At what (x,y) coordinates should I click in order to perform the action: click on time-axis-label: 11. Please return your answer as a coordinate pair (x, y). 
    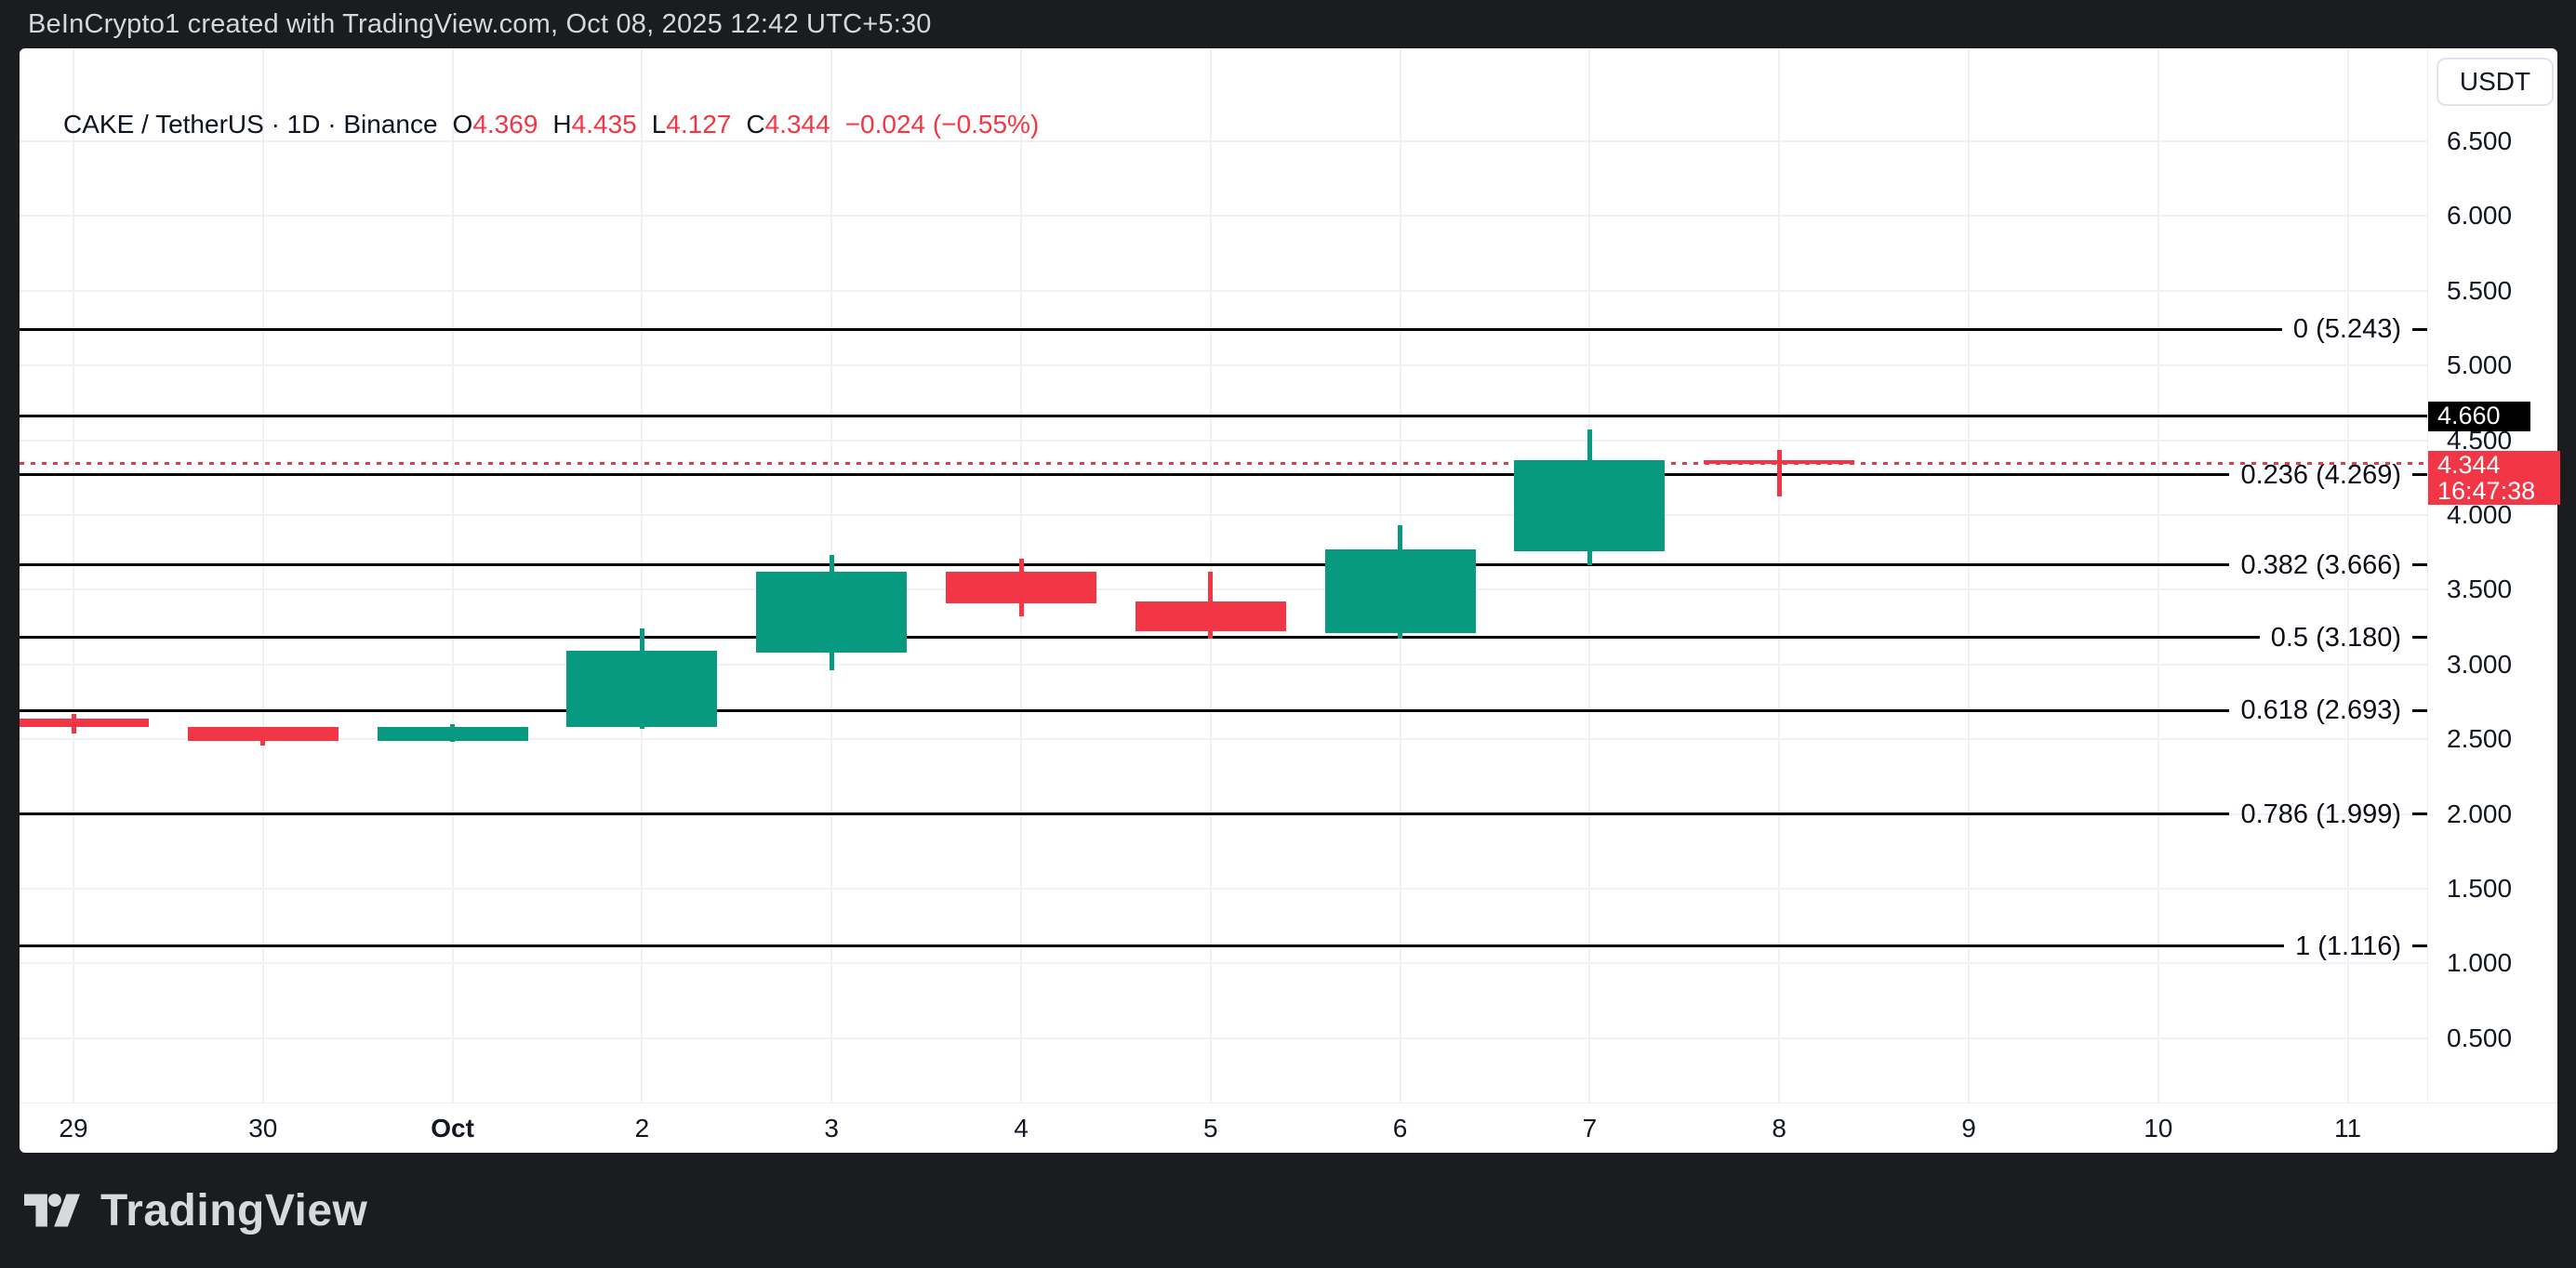
    Looking at the image, I should click on (2348, 1128).